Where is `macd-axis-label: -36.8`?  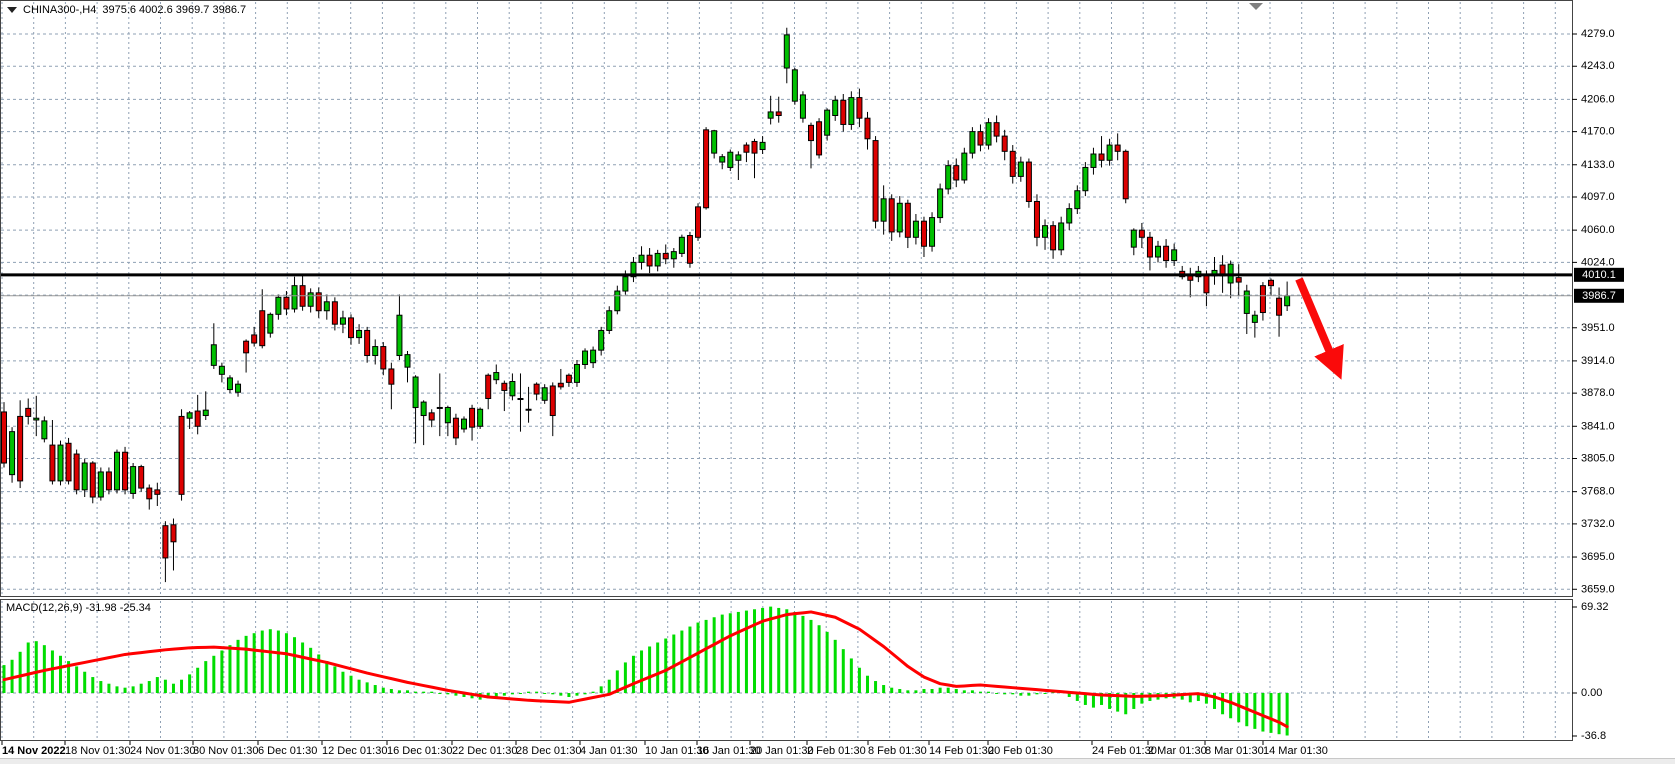
macd-axis-label: -36.8 is located at coordinates (1593, 736).